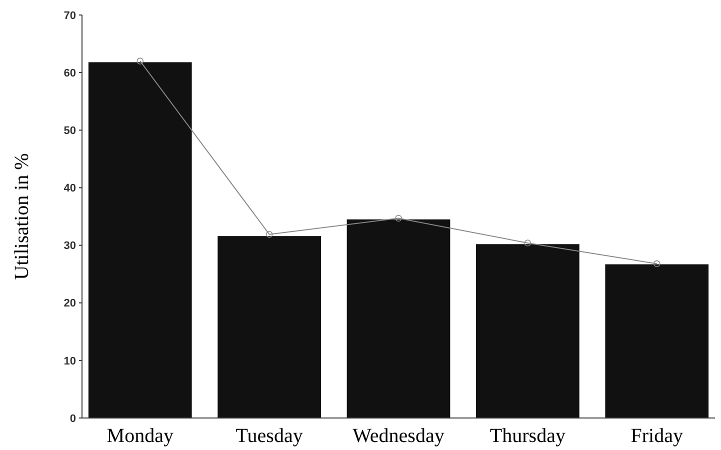 This screenshot has height=450, width=721. What do you see at coordinates (140, 436) in the screenshot?
I see `x-tick-label: Monday` at bounding box center [140, 436].